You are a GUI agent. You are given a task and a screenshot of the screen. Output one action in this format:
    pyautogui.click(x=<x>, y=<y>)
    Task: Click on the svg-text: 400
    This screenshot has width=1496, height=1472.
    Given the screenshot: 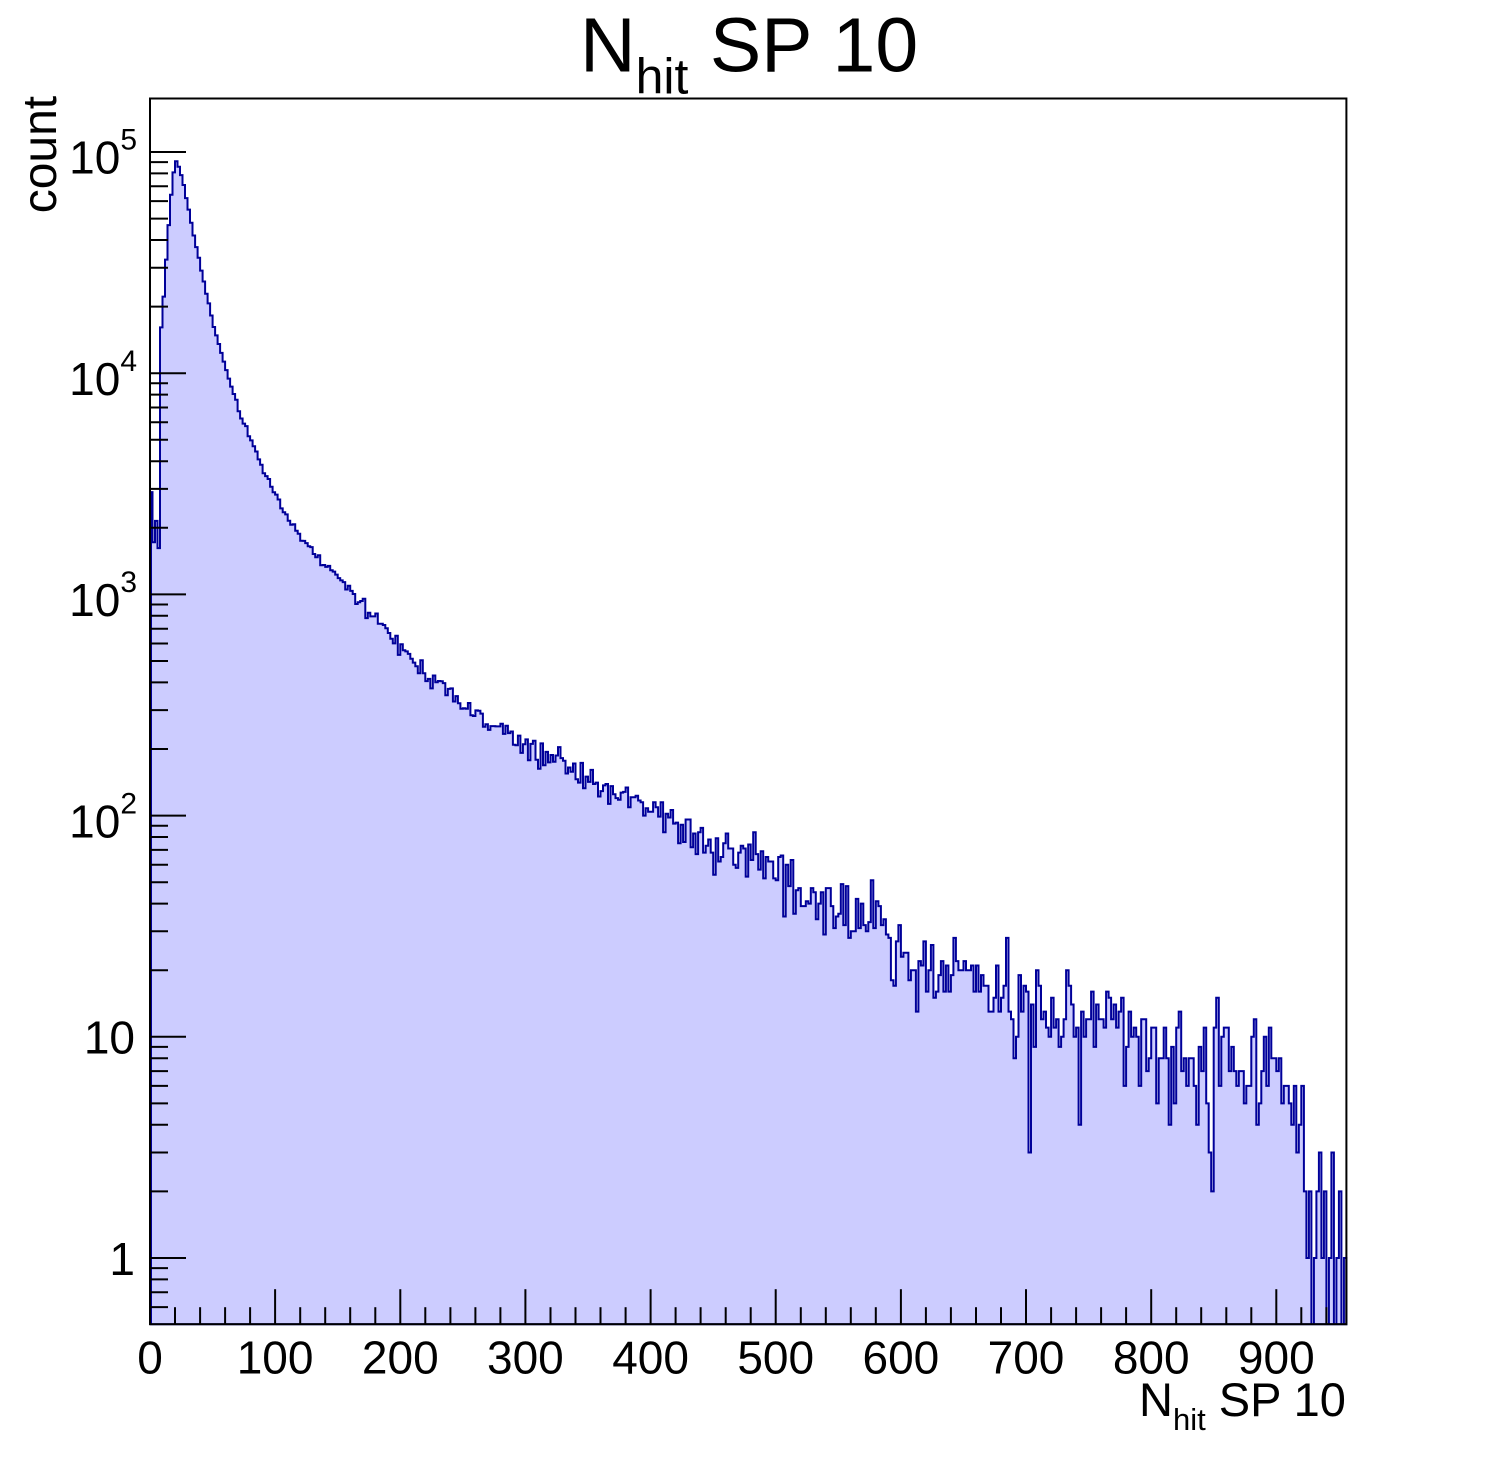 What is the action you would take?
    pyautogui.click(x=650, y=1358)
    